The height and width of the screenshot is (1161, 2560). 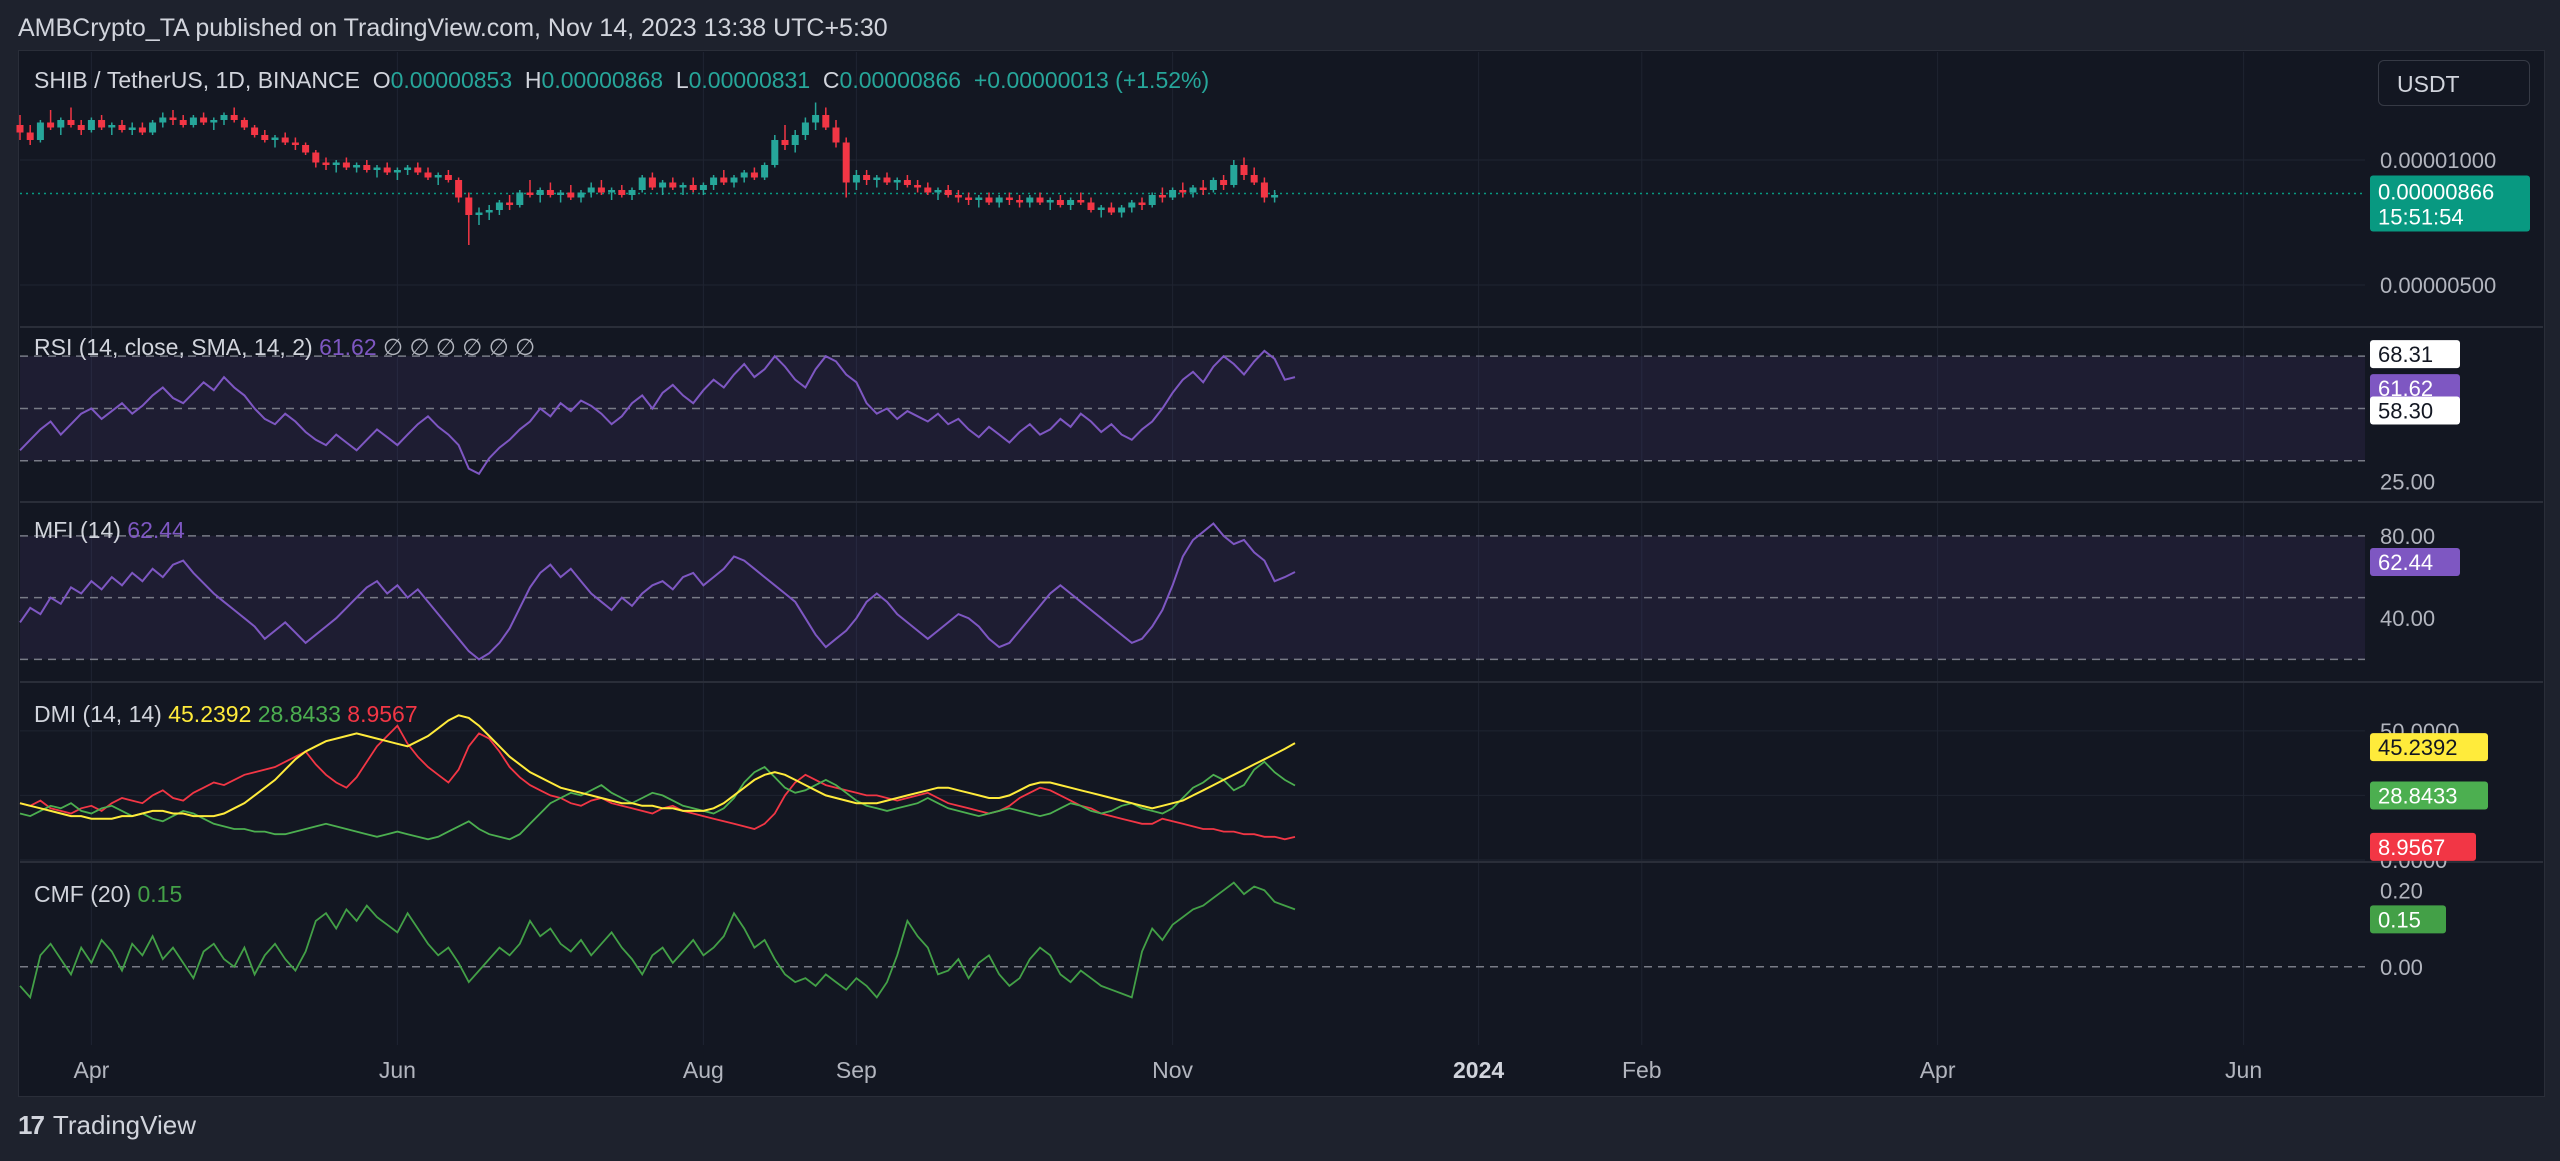 What do you see at coordinates (703, 1070) in the screenshot?
I see `x-axis-label: Aug` at bounding box center [703, 1070].